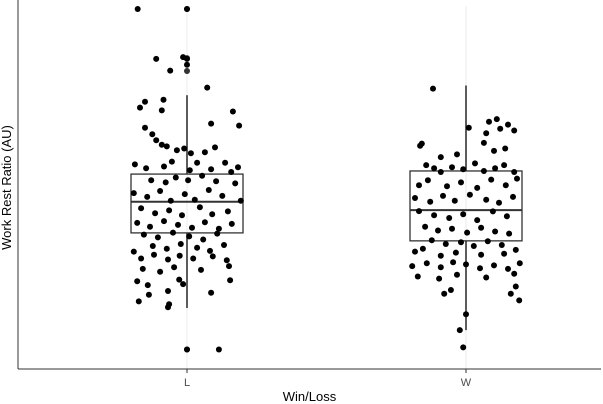 Image resolution: width=603 pixels, height=404 pixels. What do you see at coordinates (466, 383) in the screenshot?
I see `x-tick-label-w: W` at bounding box center [466, 383].